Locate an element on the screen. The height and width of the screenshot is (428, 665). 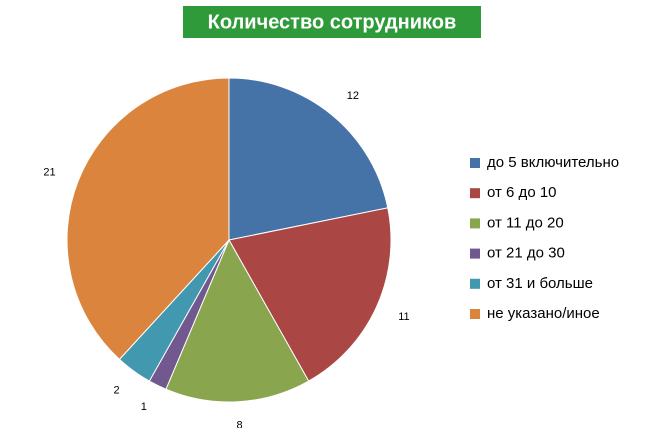
data-label: 21 is located at coordinates (49, 172).